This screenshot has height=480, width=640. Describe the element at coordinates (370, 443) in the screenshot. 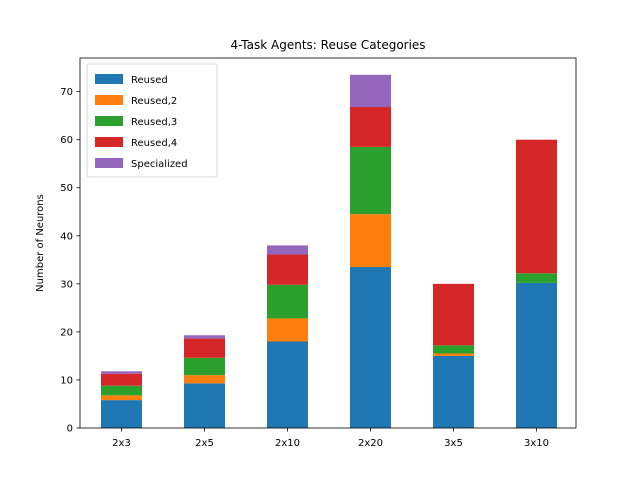

I see `x-tick-label: 2x20` at that location.